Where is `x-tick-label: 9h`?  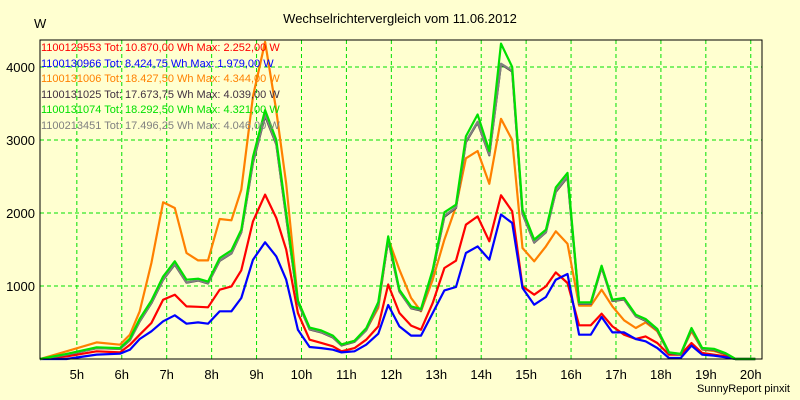 x-tick-label: 9h is located at coordinates (256, 374).